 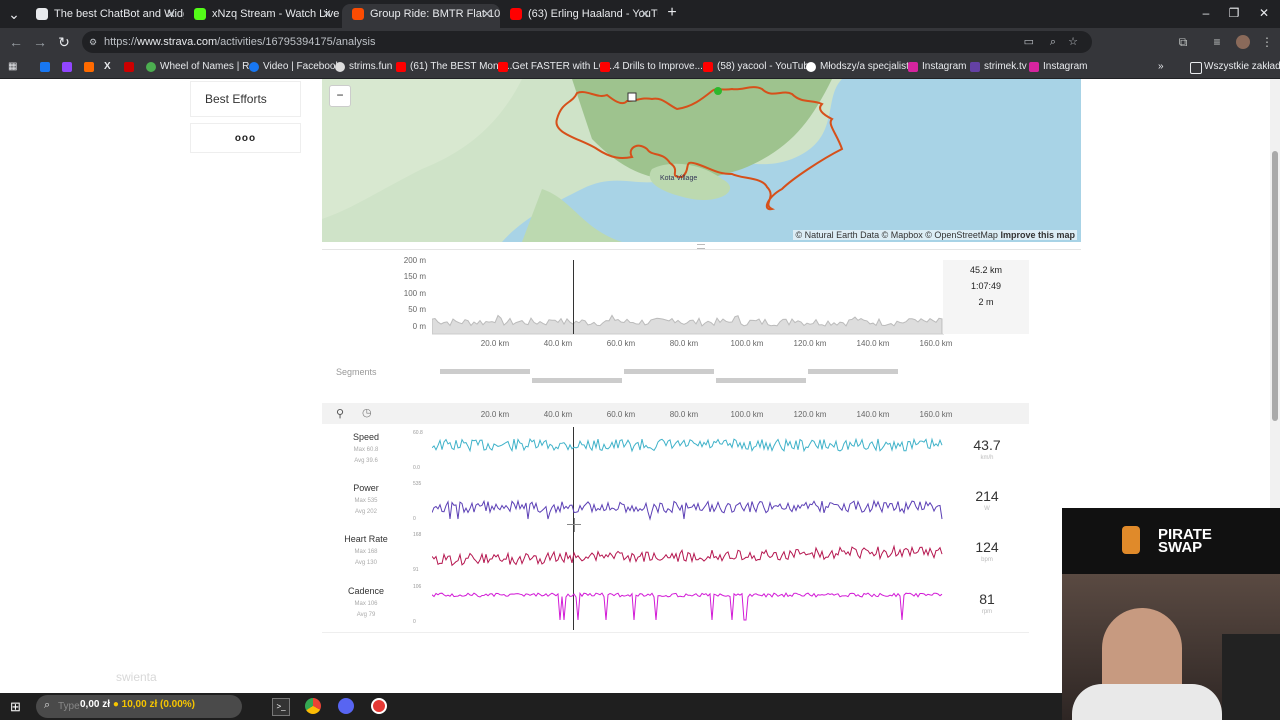 I want to click on tab-kick-stream: xNzq Stream - Watch Live on K ✕, so click(x=262, y=16).